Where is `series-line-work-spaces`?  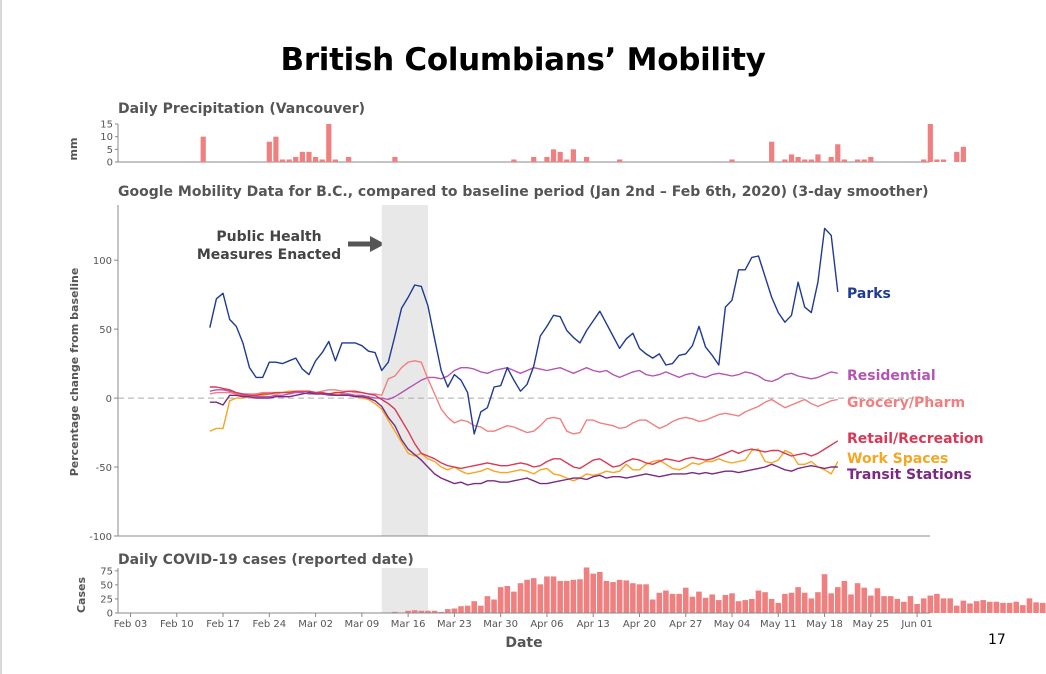 series-line-work-spaces is located at coordinates (524, 436).